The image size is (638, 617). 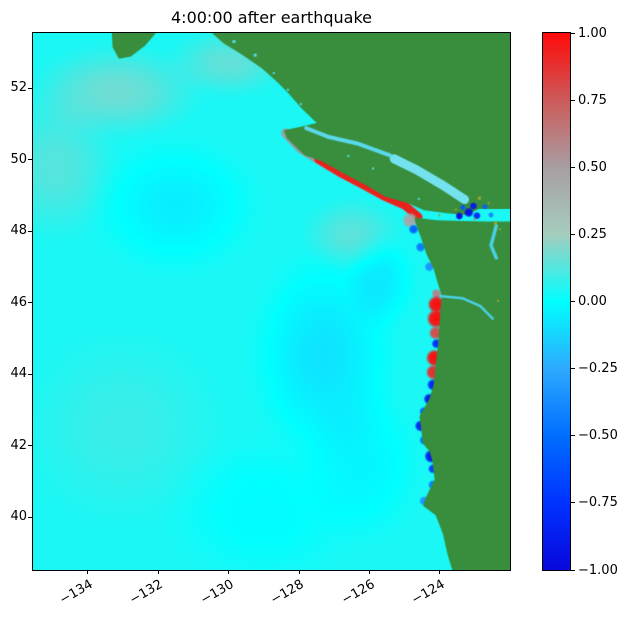 I want to click on x-tick-label: −126, so click(x=358, y=592).